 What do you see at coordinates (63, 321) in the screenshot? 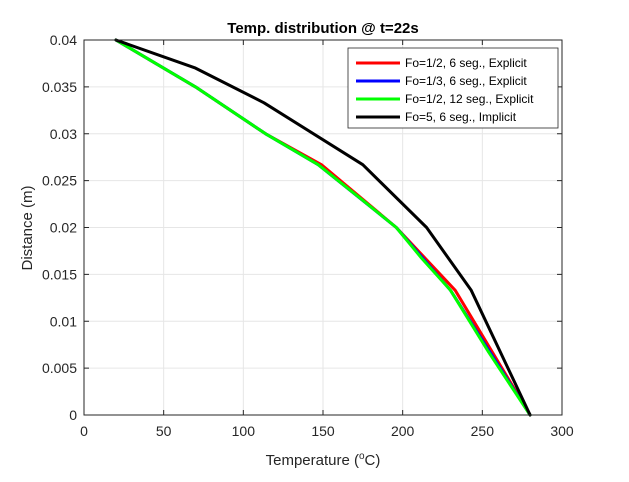
I see `y-tick-label: 0.01` at bounding box center [63, 321].